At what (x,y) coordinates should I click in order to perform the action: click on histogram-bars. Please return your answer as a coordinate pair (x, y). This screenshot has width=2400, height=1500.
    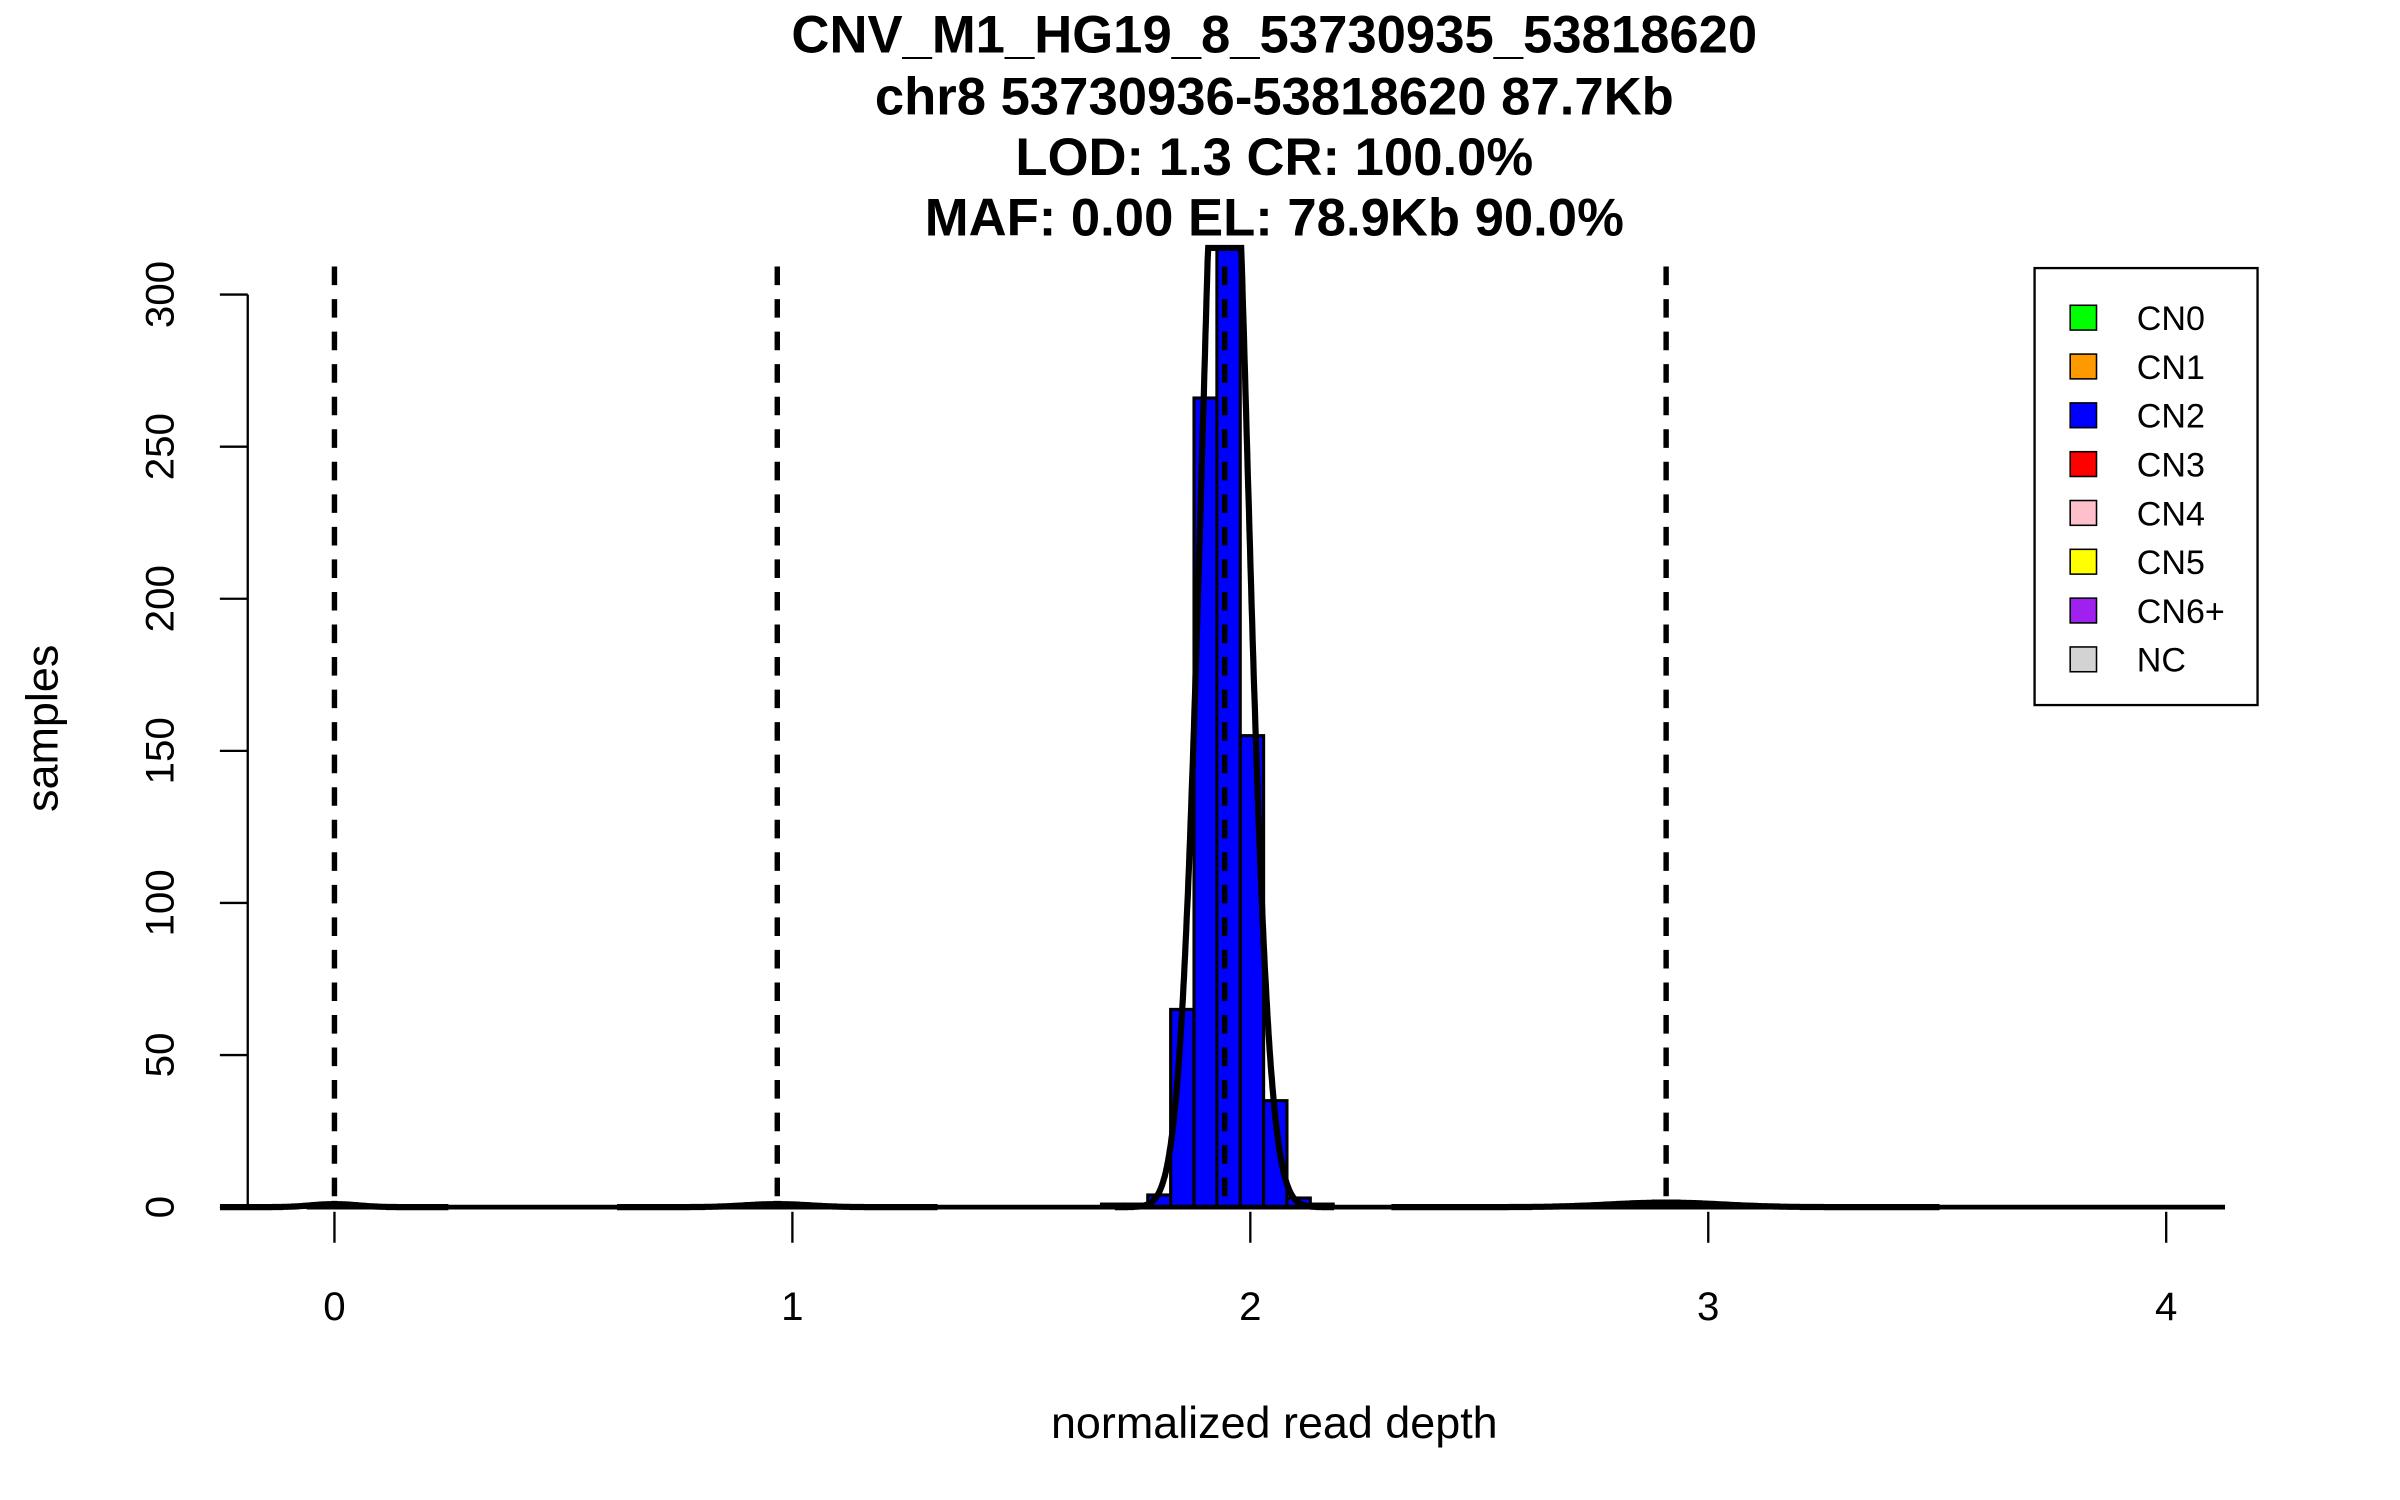
    Looking at the image, I should click on (1217, 727).